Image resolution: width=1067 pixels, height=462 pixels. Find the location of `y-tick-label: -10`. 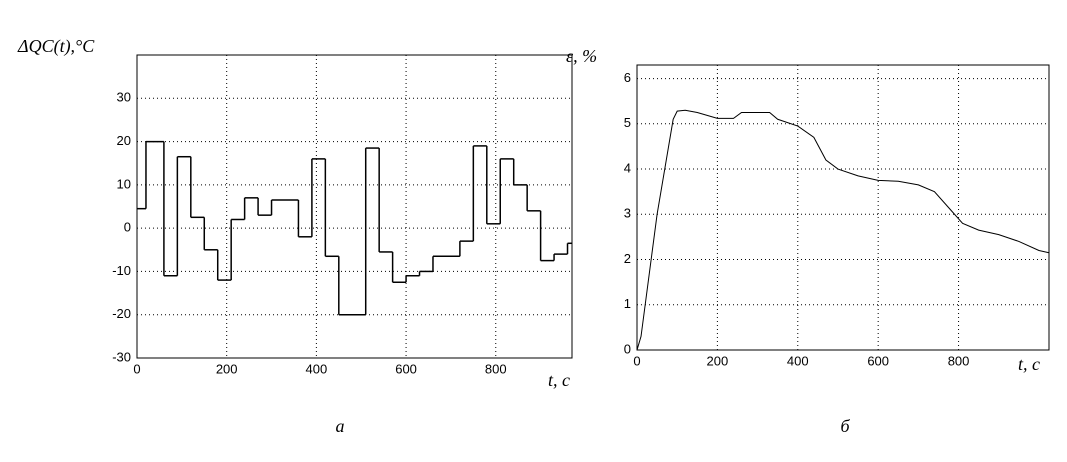

y-tick-label: -10 is located at coordinates (121, 270).